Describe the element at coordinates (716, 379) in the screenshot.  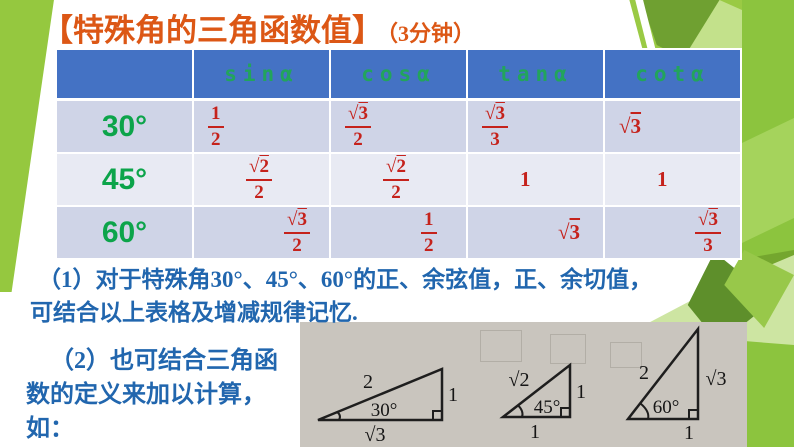
I see `opposite-label: √3` at that location.